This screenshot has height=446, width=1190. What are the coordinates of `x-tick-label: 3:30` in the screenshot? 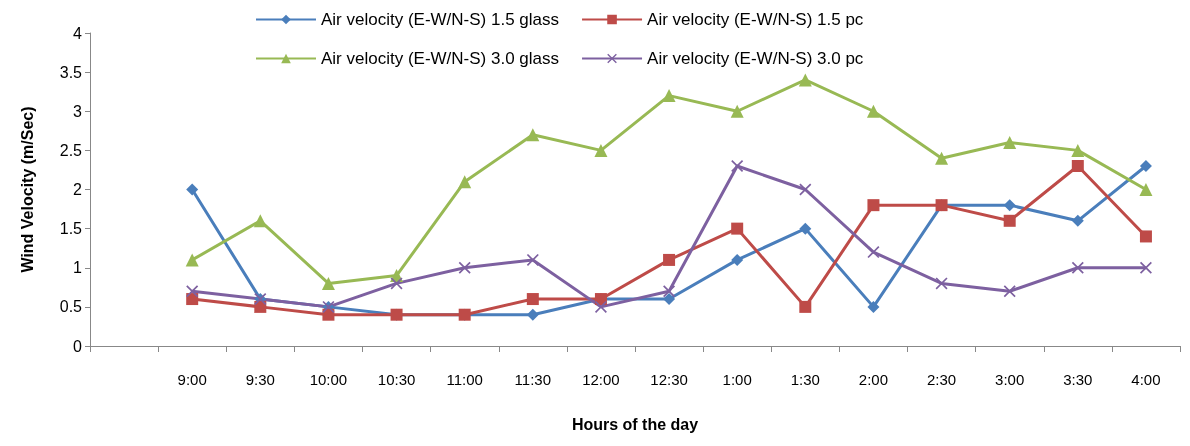 It's located at (1078, 379).